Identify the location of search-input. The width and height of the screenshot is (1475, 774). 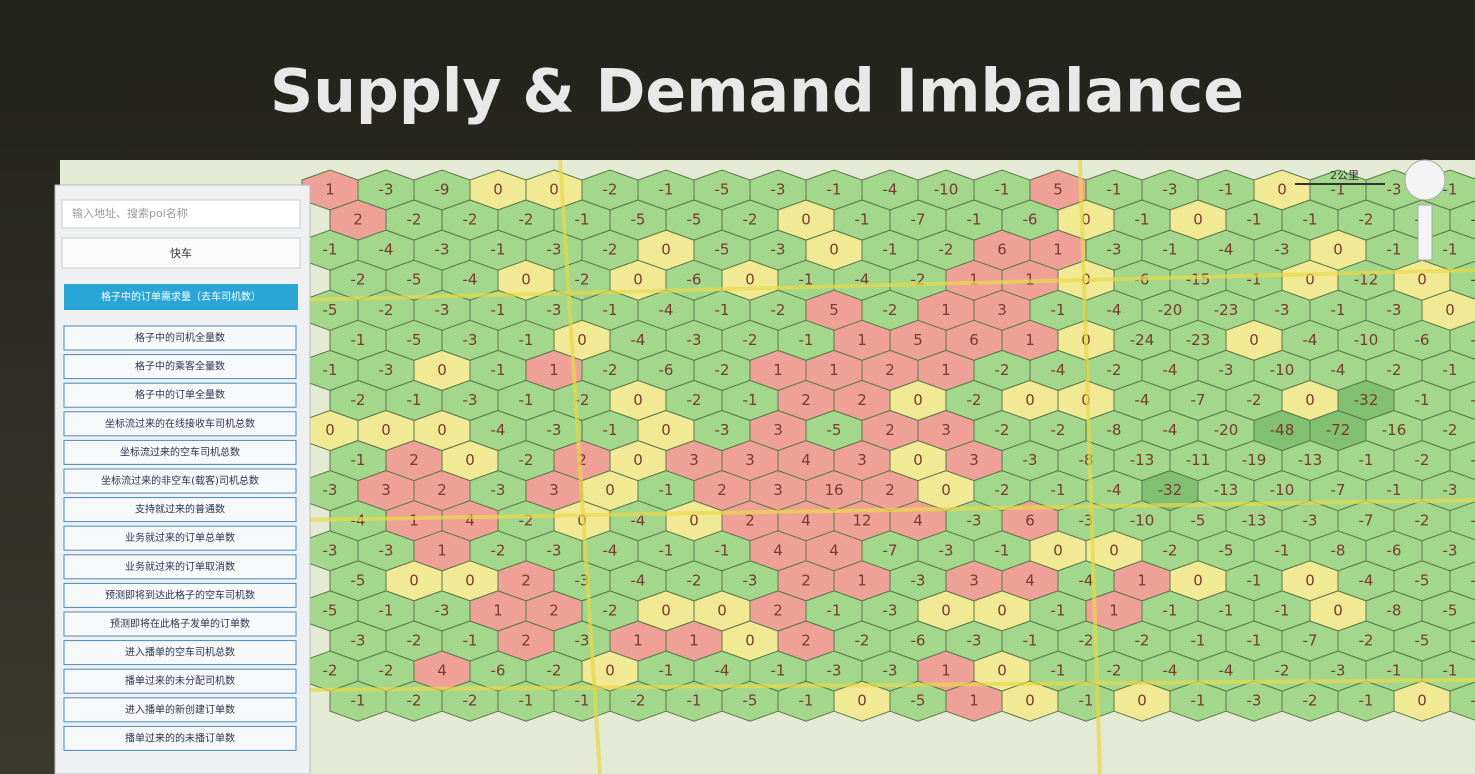
(181, 214).